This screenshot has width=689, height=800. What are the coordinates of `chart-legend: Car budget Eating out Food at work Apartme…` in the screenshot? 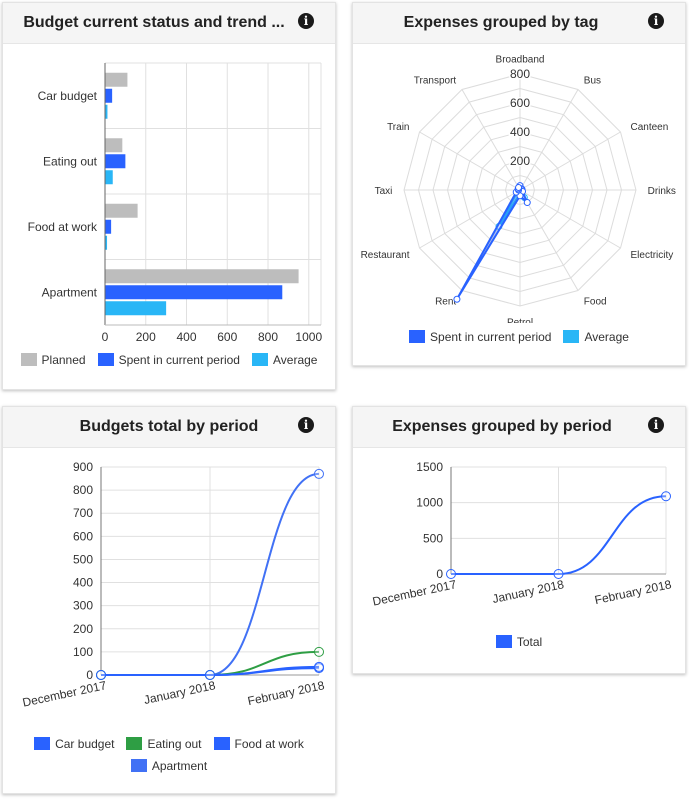 It's located at (169, 759).